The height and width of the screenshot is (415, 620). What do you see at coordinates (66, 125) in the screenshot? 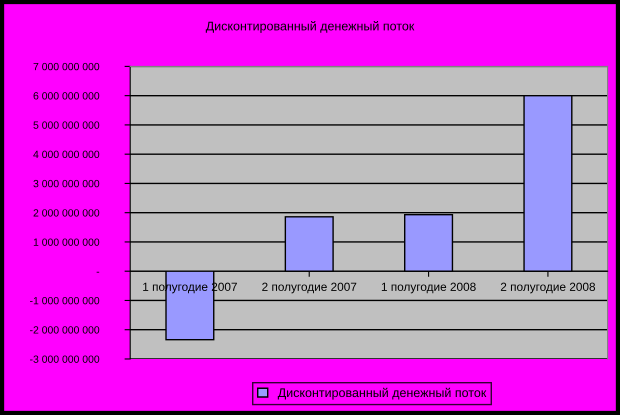
I see `y-tick-label: 5 000 000 000` at bounding box center [66, 125].